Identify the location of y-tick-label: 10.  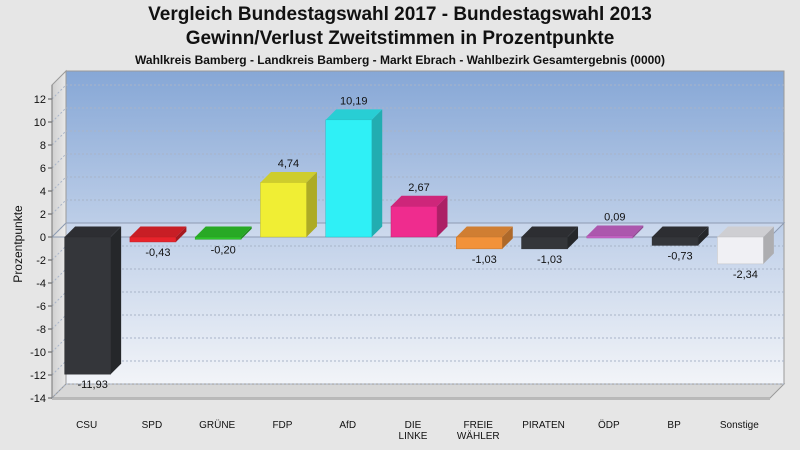
(40, 123).